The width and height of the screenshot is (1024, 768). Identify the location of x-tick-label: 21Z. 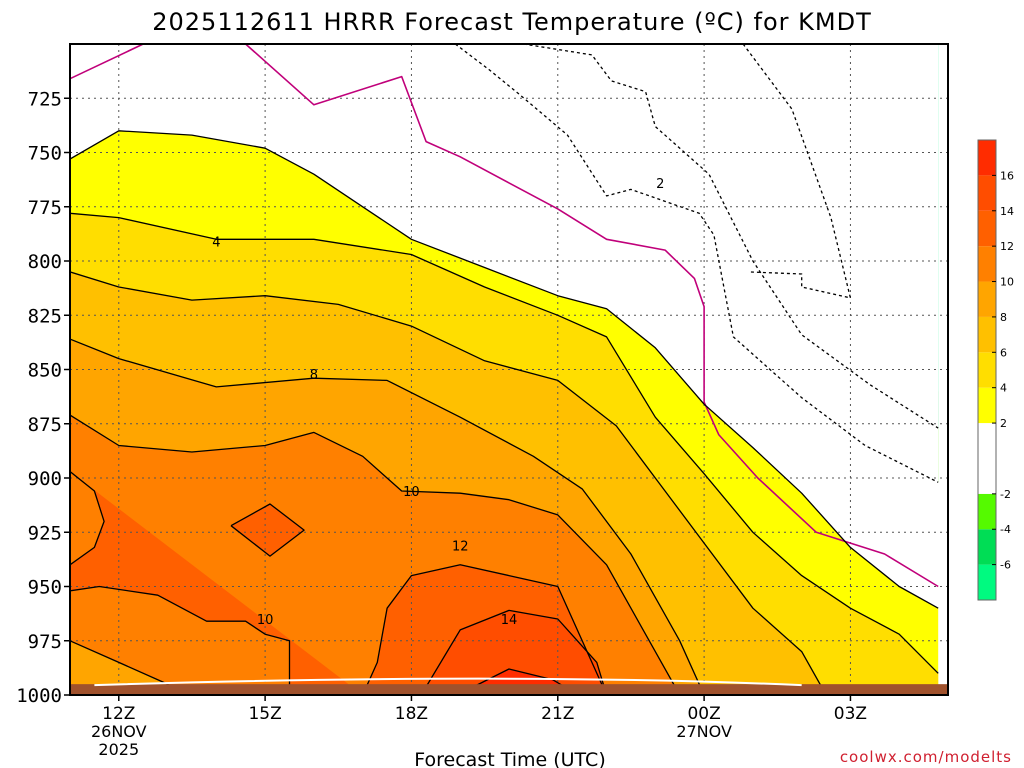
(557, 714).